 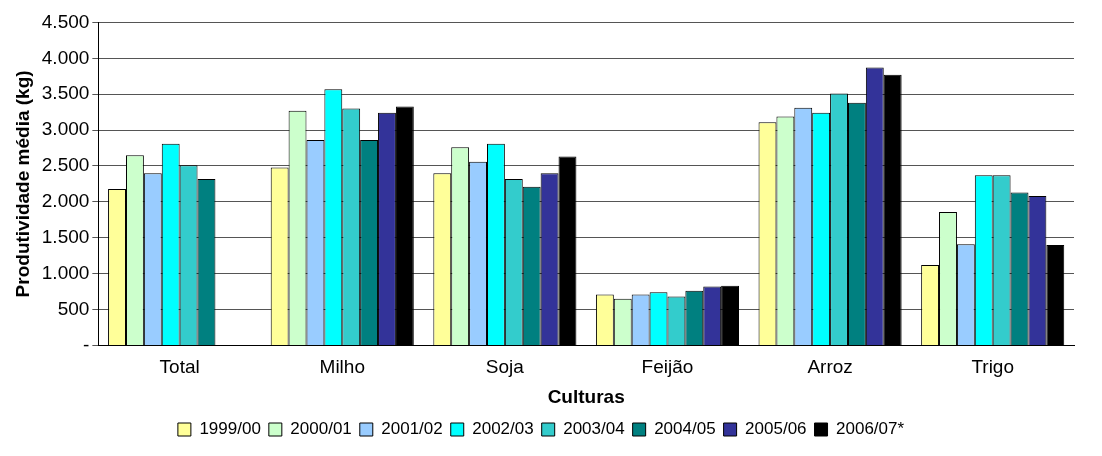 What do you see at coordinates (776, 429) in the screenshot?
I see `legend-label: 2005/06` at bounding box center [776, 429].